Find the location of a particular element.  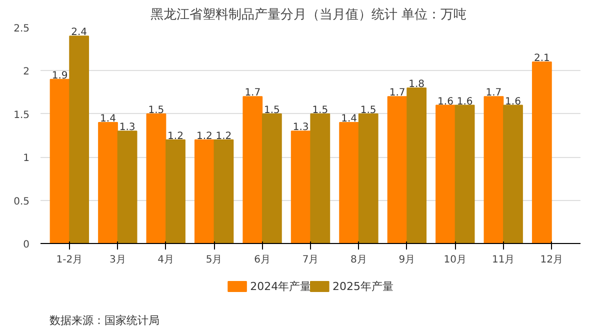

data-label: 1.9 is located at coordinates (60, 76).